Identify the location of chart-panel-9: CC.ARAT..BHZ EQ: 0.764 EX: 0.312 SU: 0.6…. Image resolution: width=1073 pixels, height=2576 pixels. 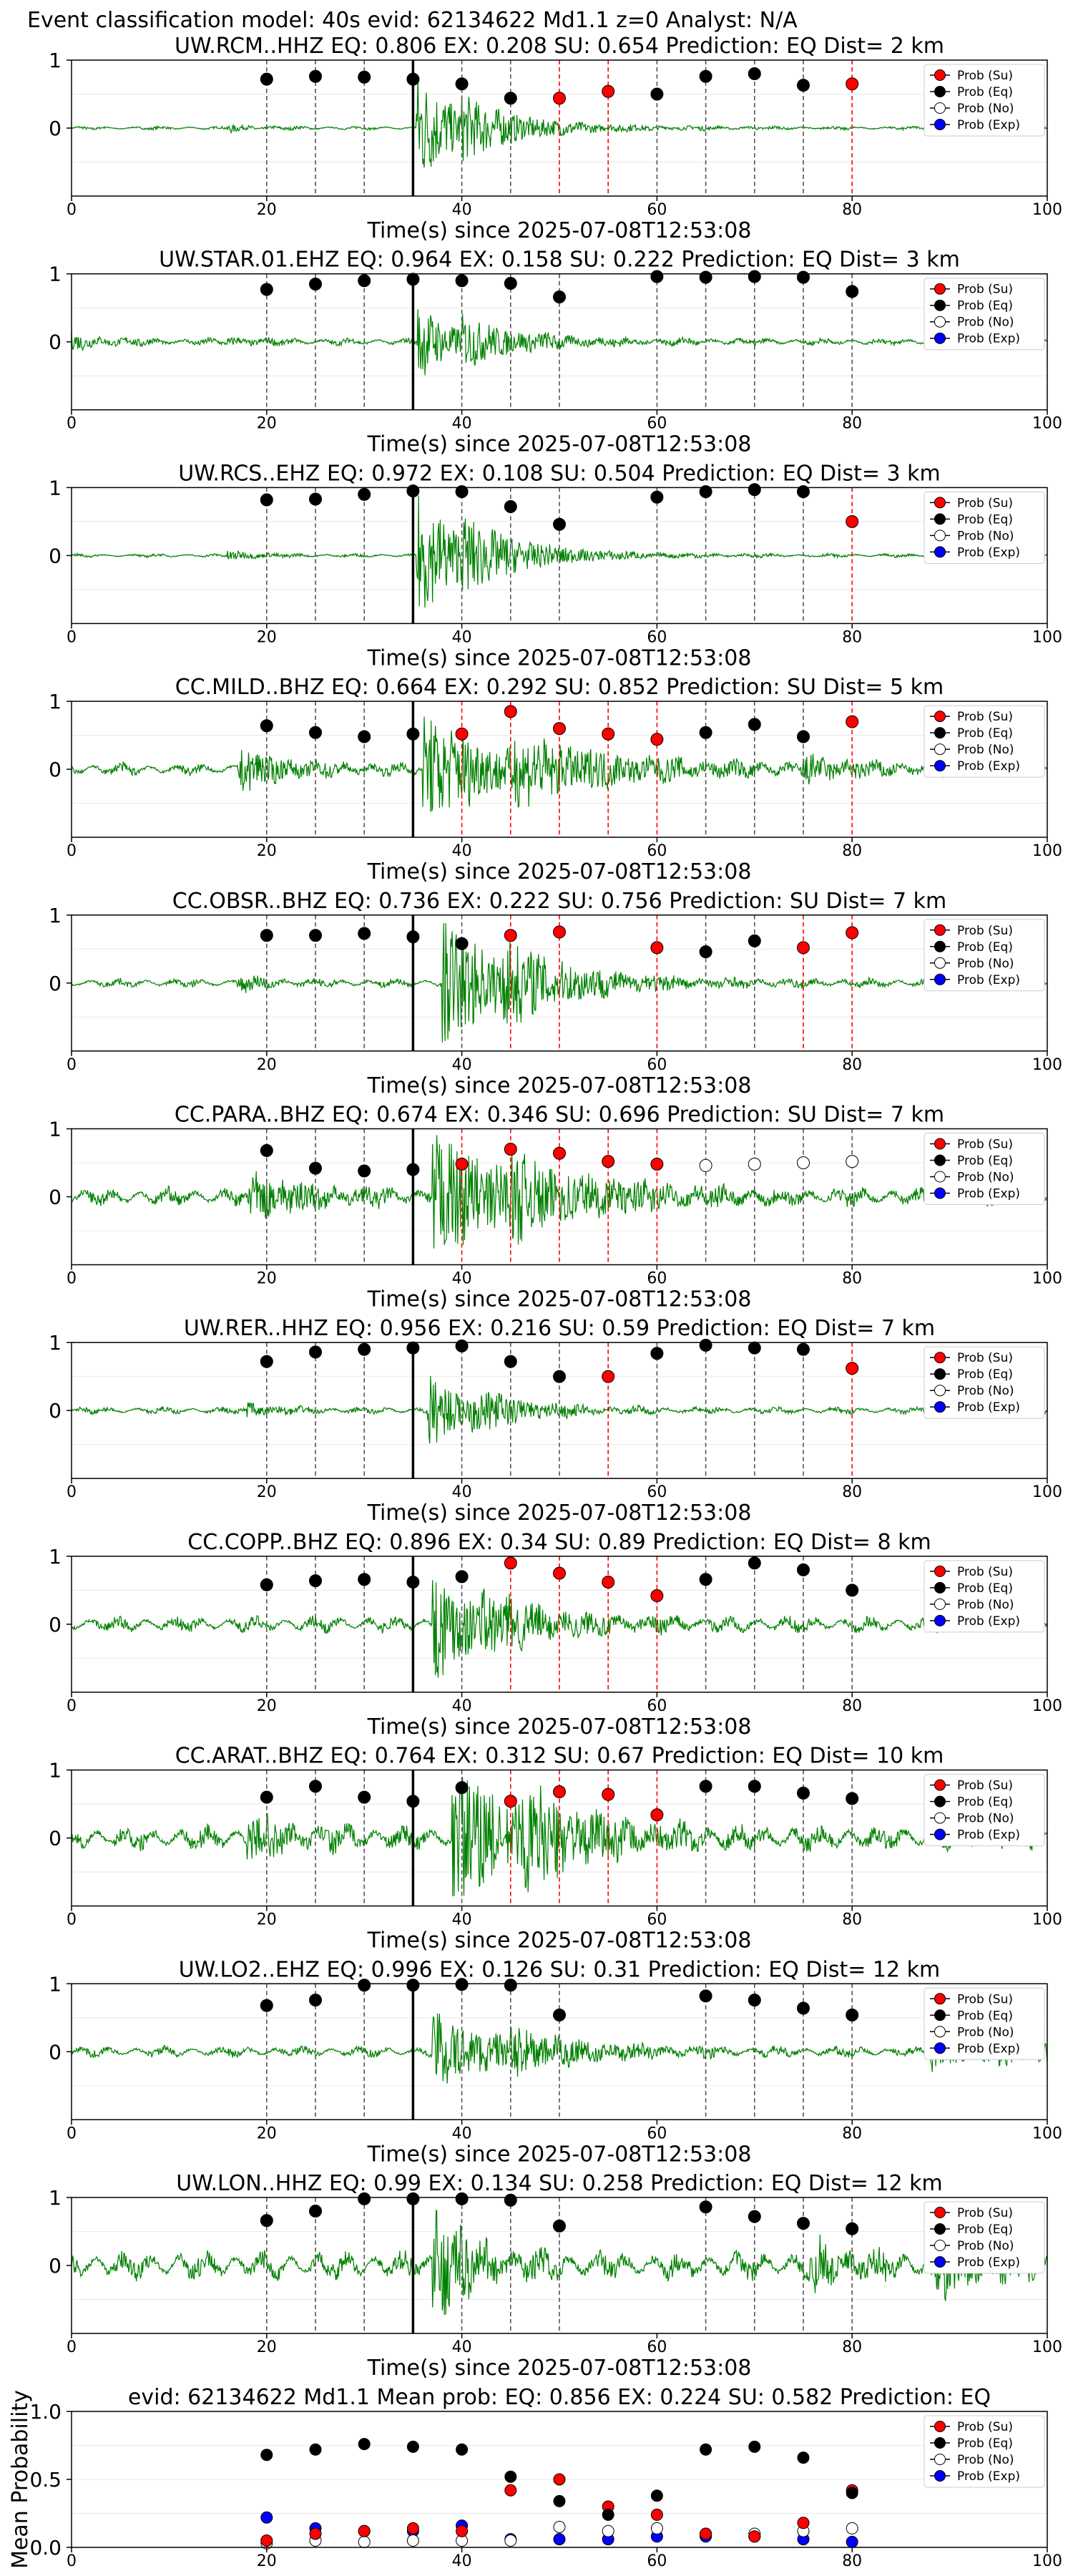
(555, 1848).